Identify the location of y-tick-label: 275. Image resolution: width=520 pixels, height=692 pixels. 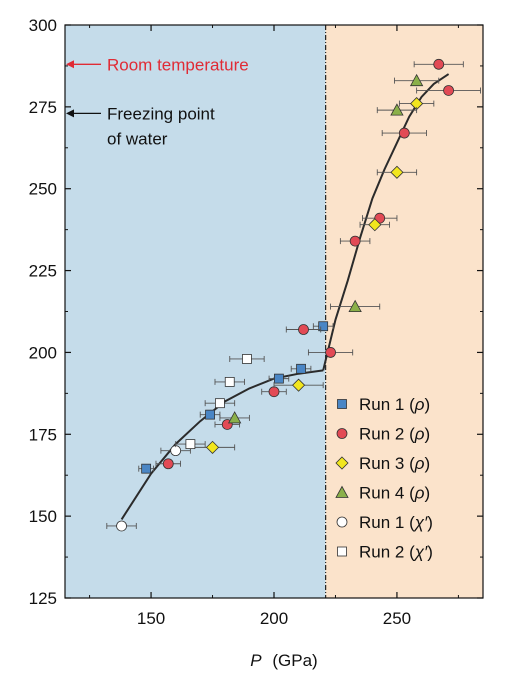
(43, 107).